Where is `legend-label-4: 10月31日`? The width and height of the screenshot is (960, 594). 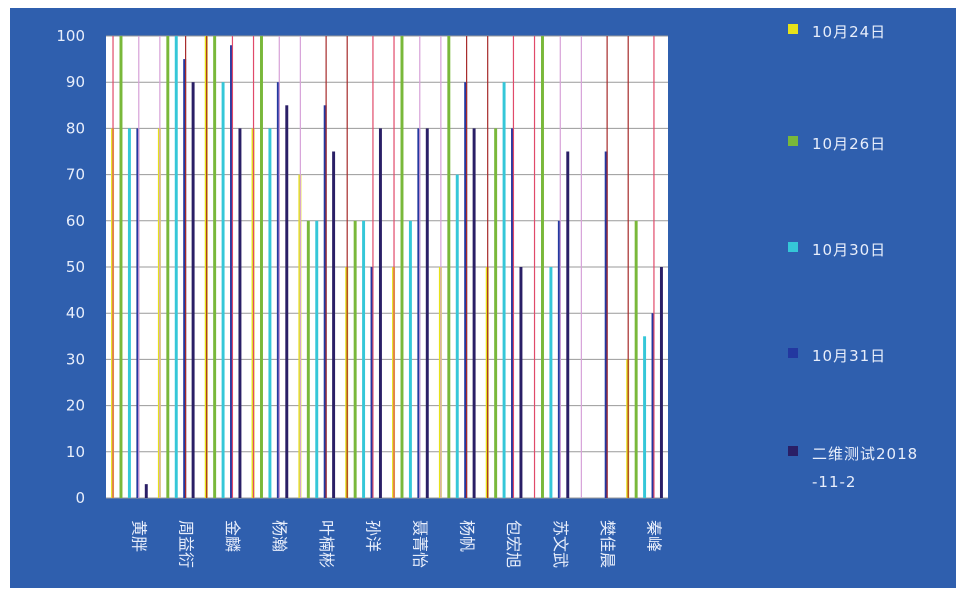
legend-label-4: 10月31日 is located at coordinates (849, 356).